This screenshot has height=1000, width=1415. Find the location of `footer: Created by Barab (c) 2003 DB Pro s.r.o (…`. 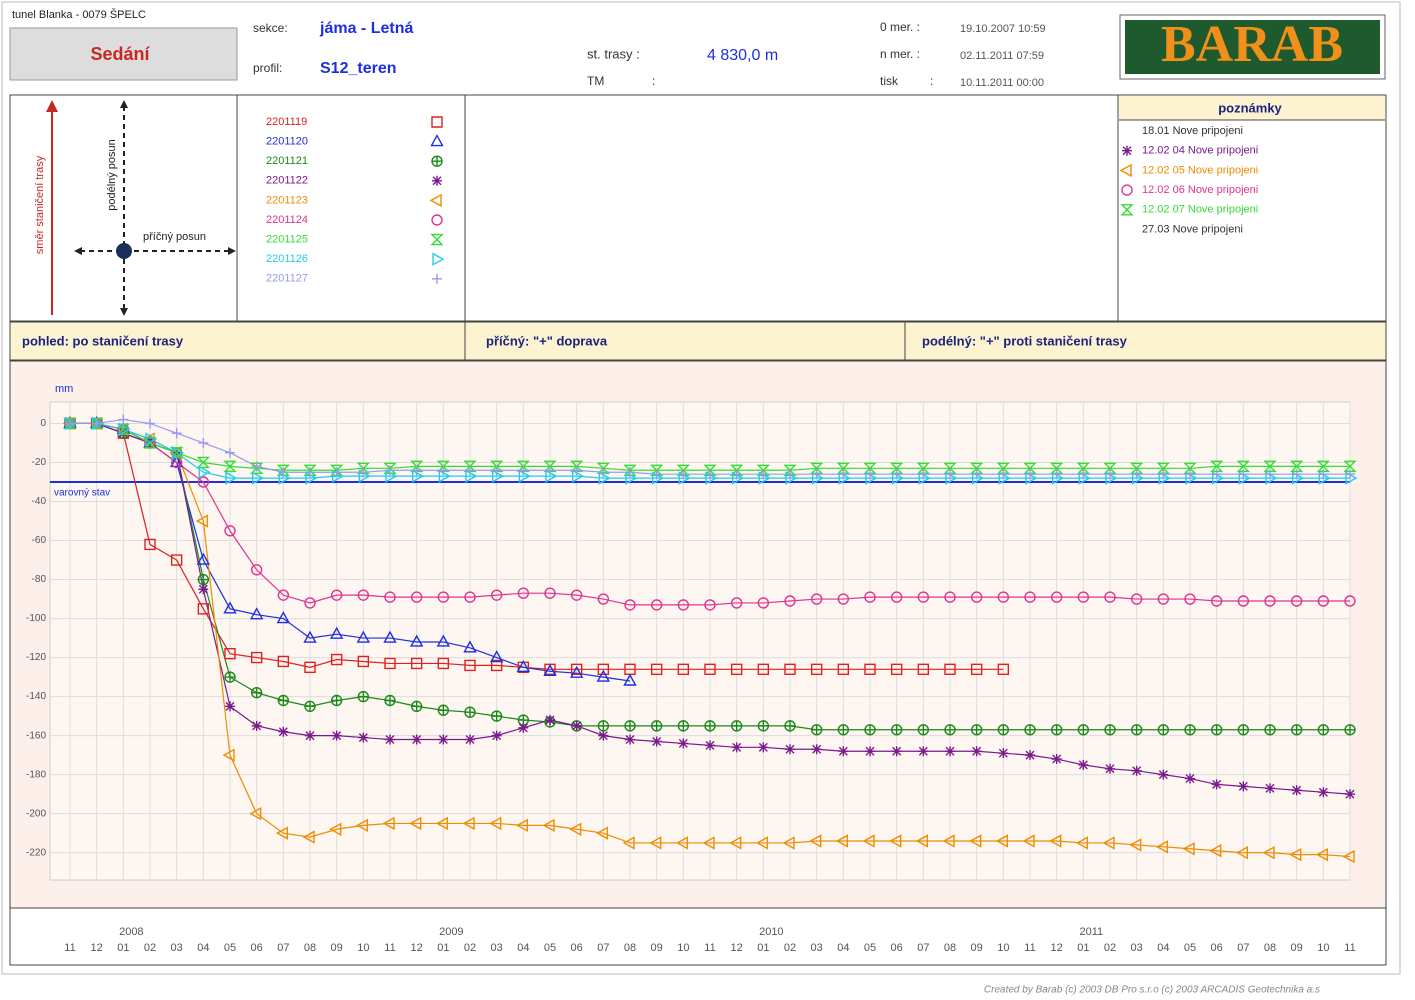

footer: Created by Barab (c) 2003 DB Pro s.r.o (… is located at coordinates (1152, 990).